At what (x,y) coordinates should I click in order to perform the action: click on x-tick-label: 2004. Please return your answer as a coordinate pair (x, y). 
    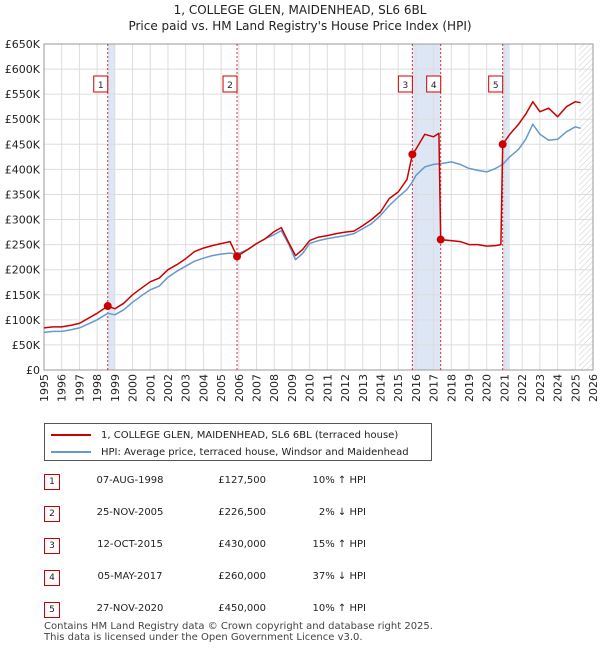
    Looking at the image, I should click on (203, 388).